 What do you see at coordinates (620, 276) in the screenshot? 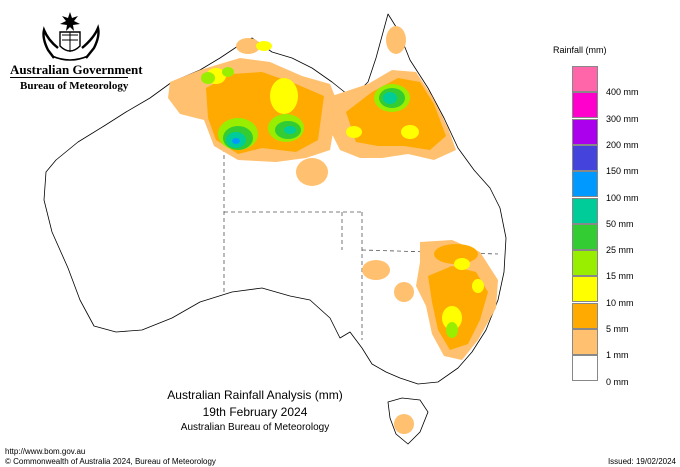
I see `legend-label: 15 mm` at bounding box center [620, 276].